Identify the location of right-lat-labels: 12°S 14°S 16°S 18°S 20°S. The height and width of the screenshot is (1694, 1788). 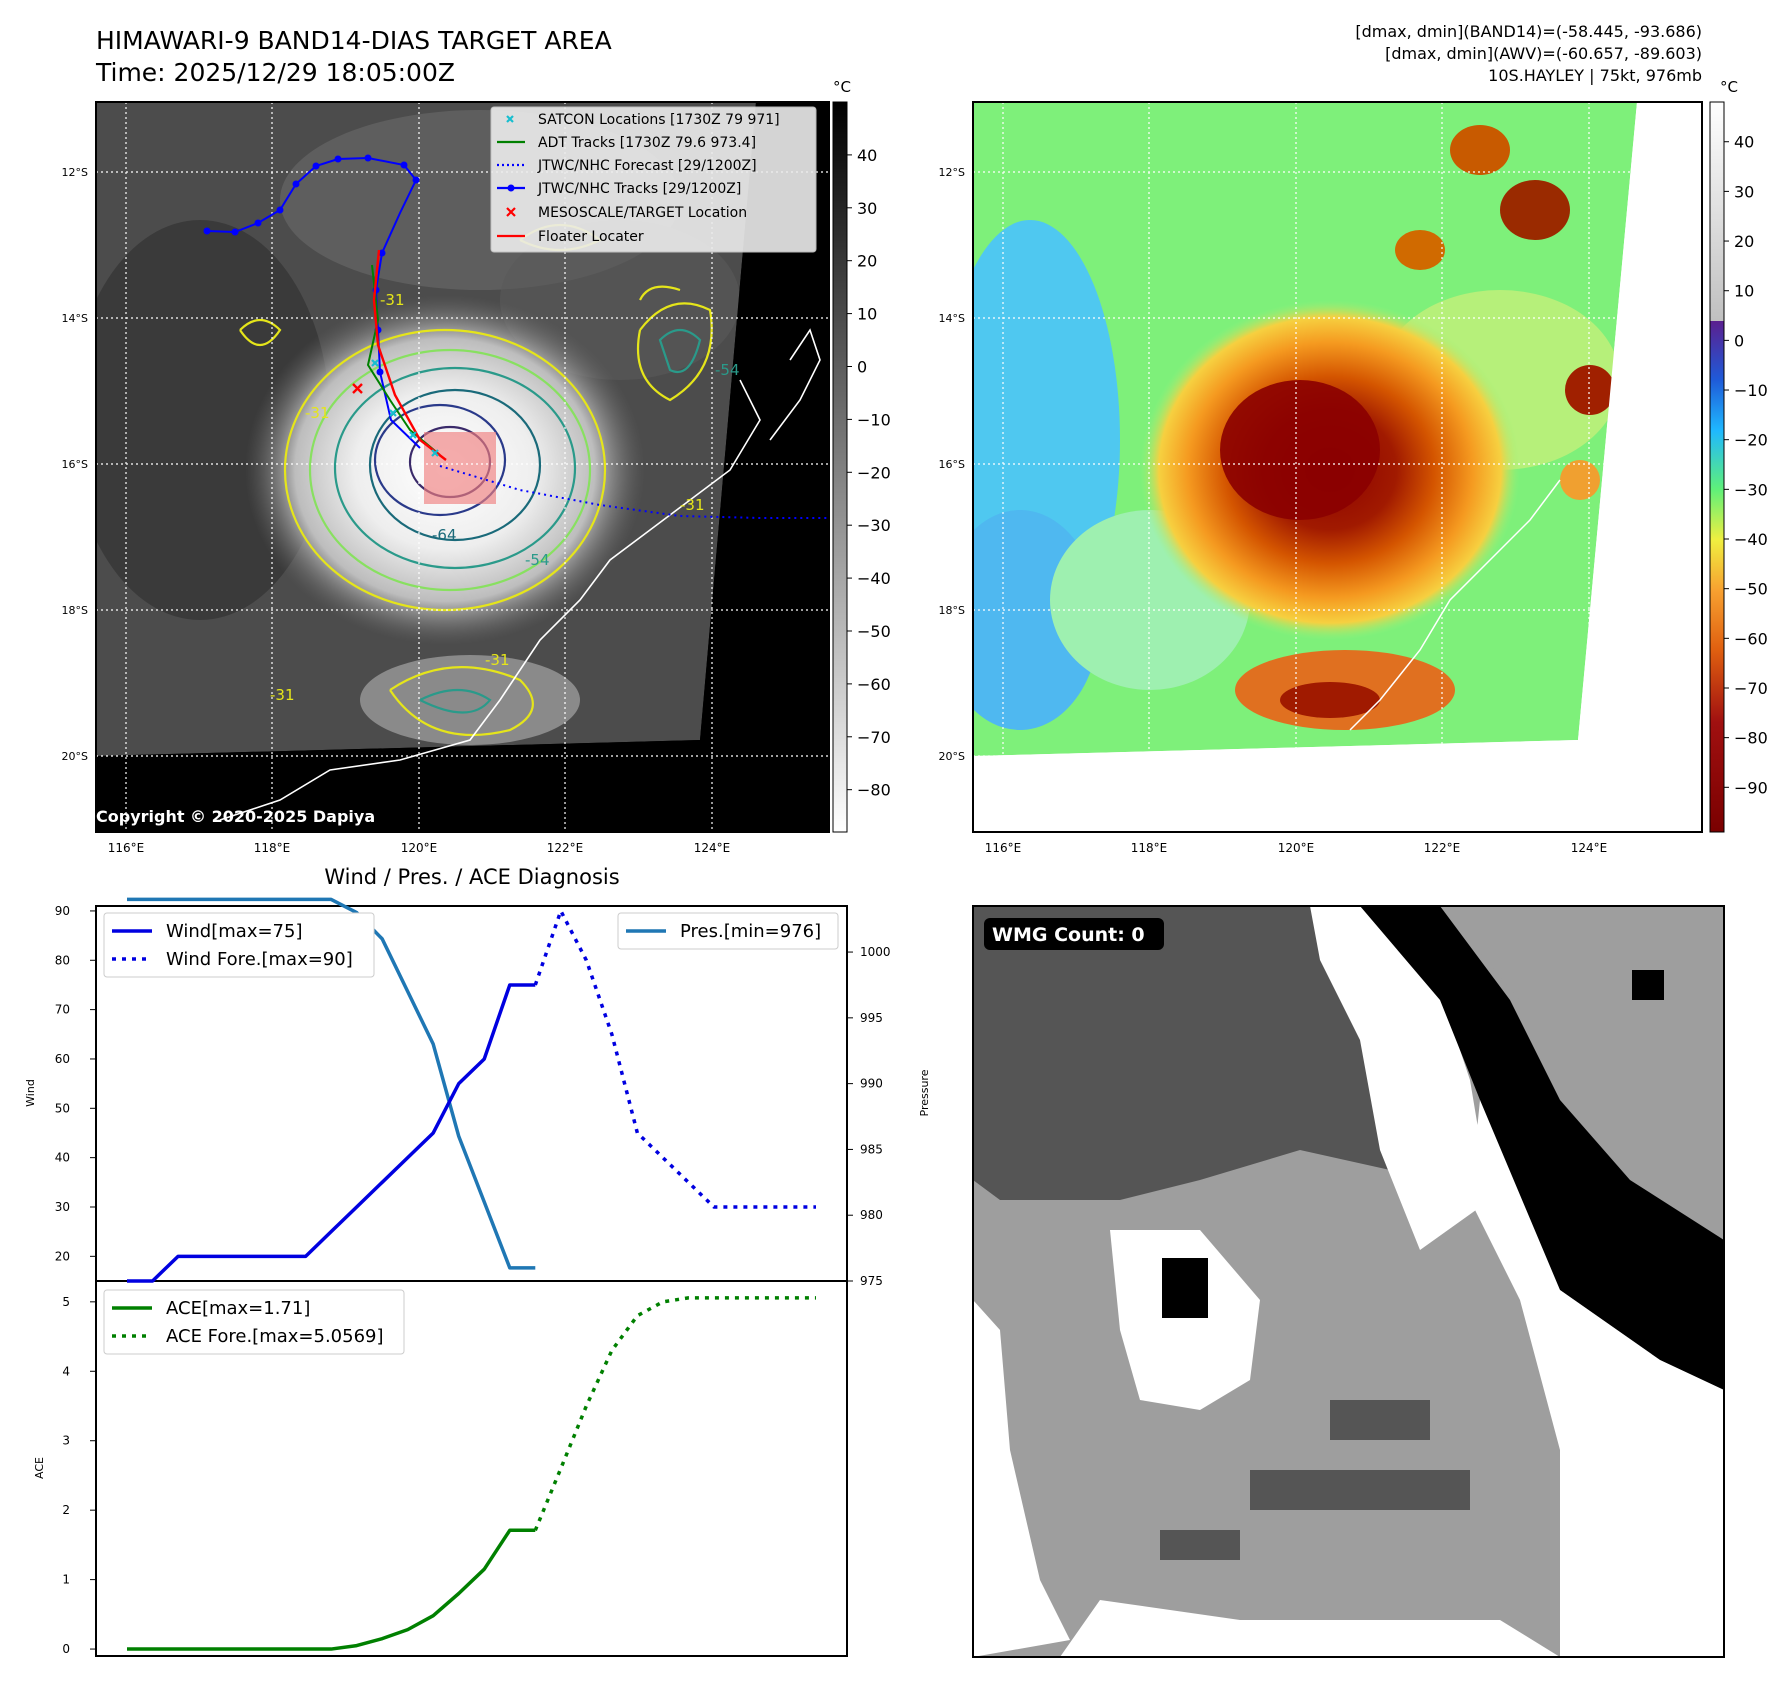
(952, 464).